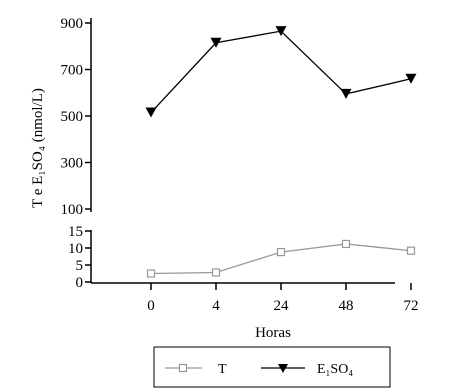 The width and height of the screenshot is (469, 392). Describe the element at coordinates (222, 369) in the screenshot. I see `legend-t-label: T` at that location.